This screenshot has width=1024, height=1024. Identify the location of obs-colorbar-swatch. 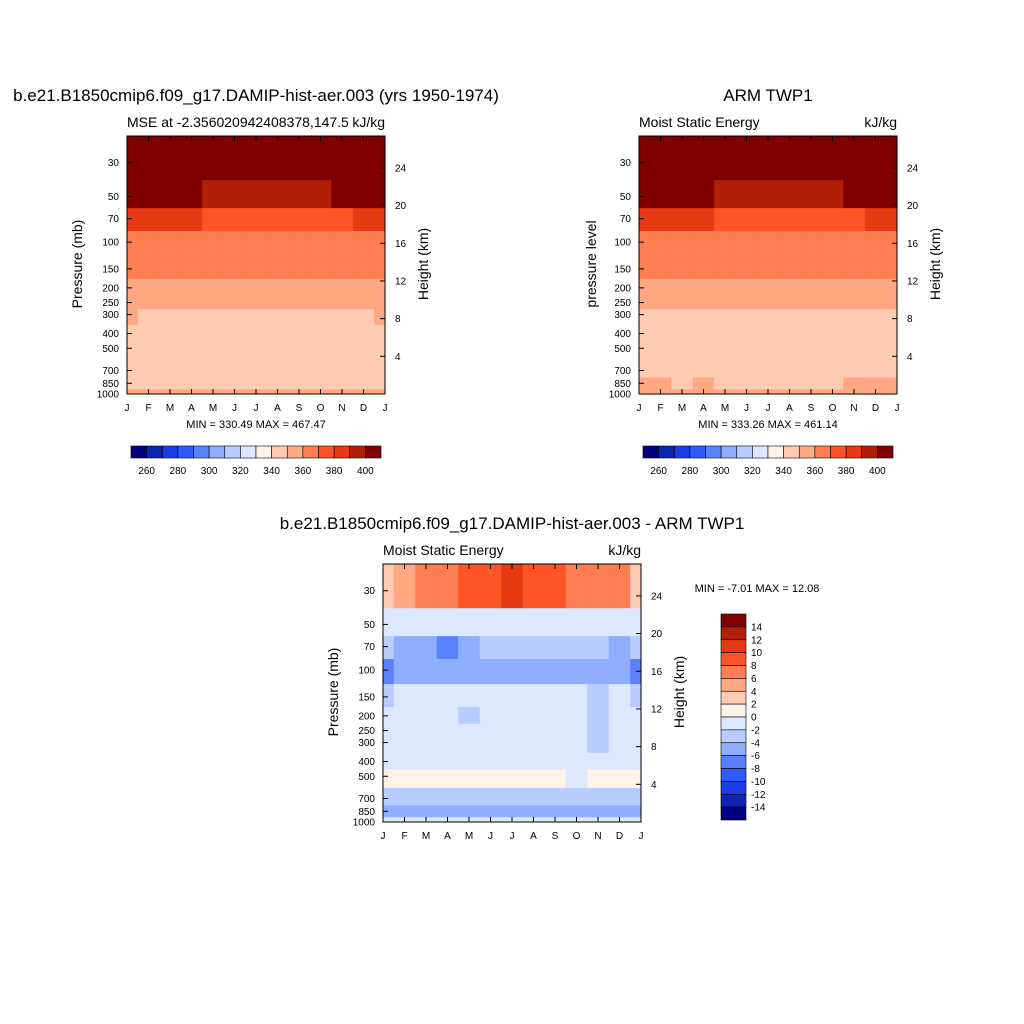
(854, 452).